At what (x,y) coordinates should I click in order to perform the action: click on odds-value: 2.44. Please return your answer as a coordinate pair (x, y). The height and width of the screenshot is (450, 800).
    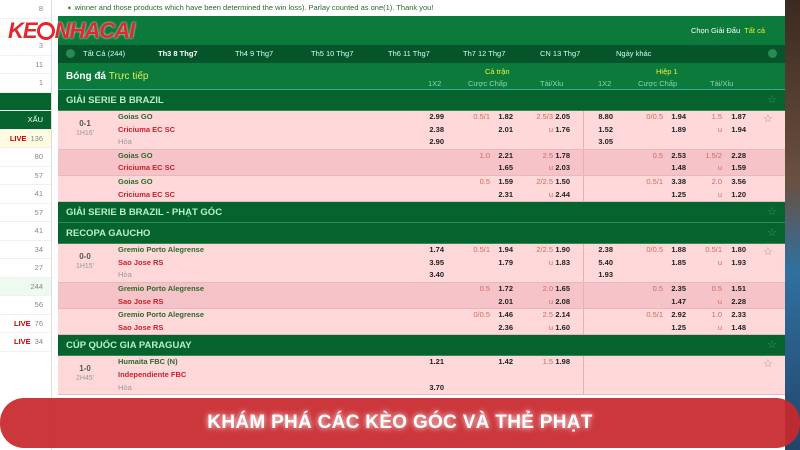
    Looking at the image, I should click on (562, 194).